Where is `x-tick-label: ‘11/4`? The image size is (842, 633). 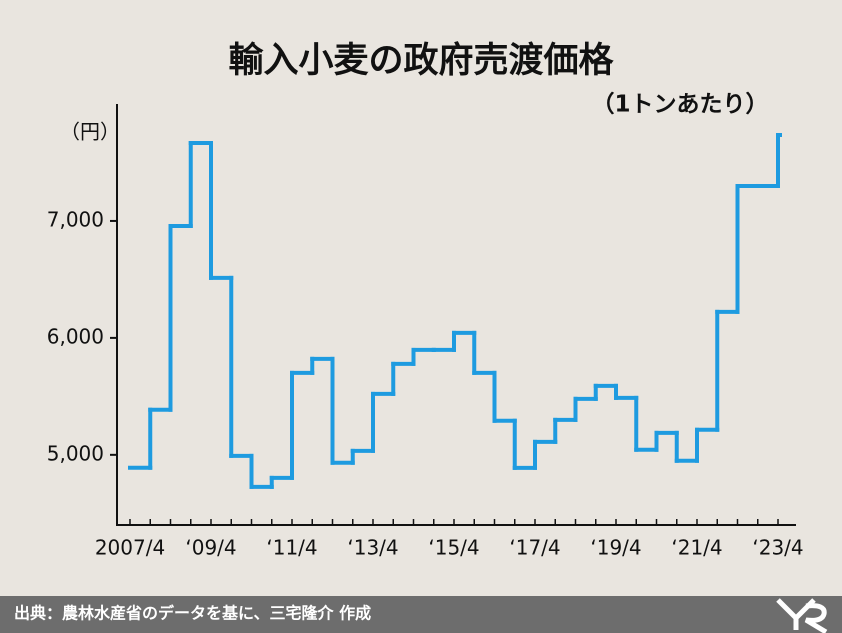
x-tick-label: ‘11/4 is located at coordinates (291, 548).